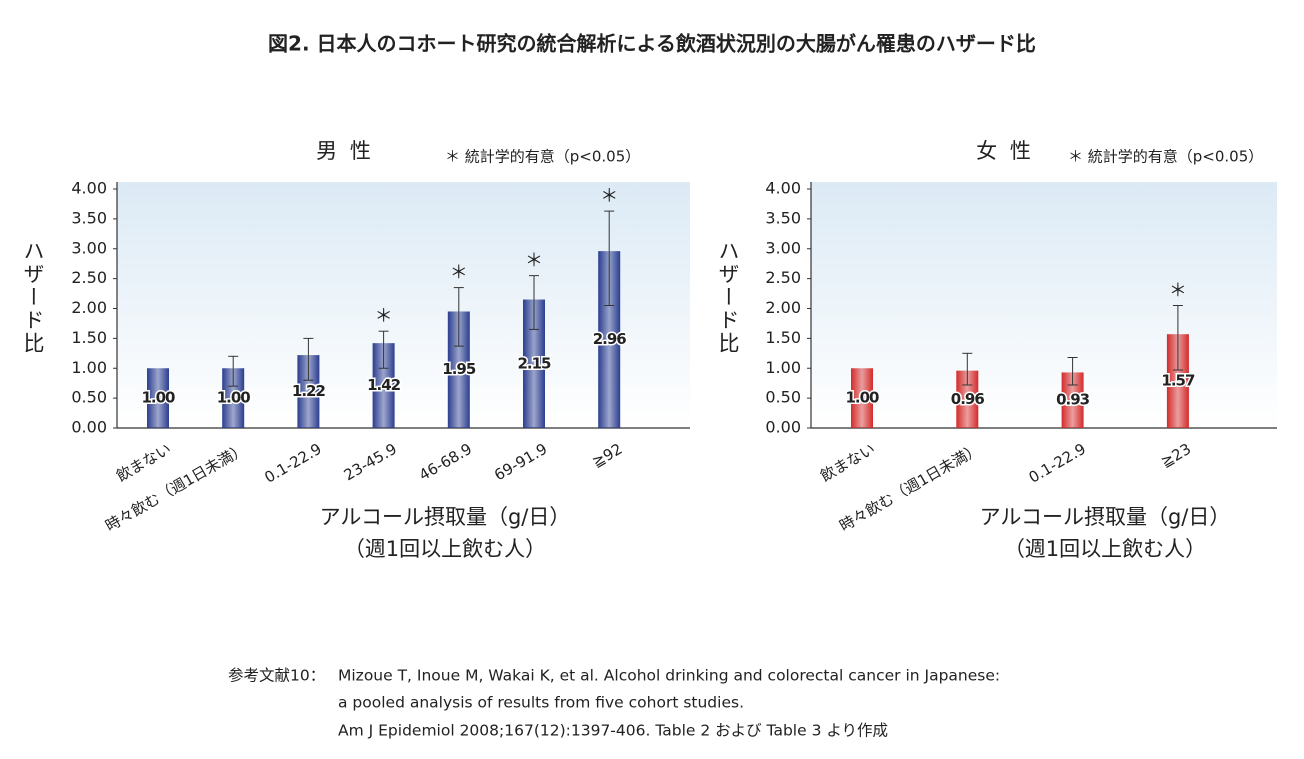 This screenshot has height=759, width=1304. What do you see at coordinates (607, 455) in the screenshot?
I see `x-tick-label: ≧92` at bounding box center [607, 455].